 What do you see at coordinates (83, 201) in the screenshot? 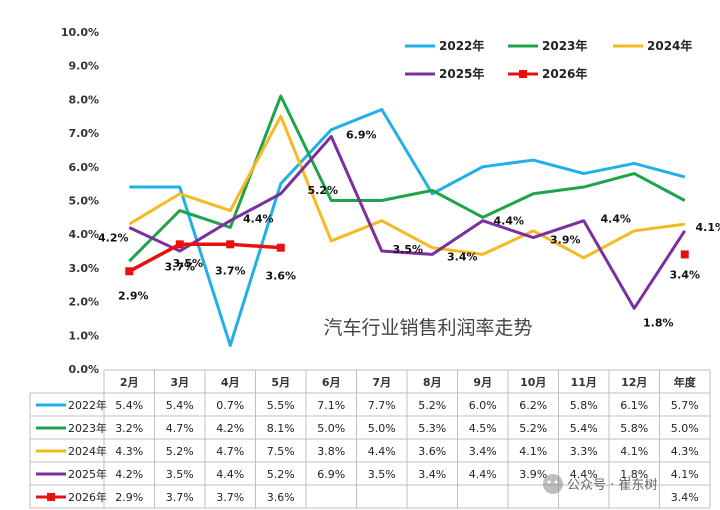
I see `y-tick-label: 5.0%` at bounding box center [83, 201].